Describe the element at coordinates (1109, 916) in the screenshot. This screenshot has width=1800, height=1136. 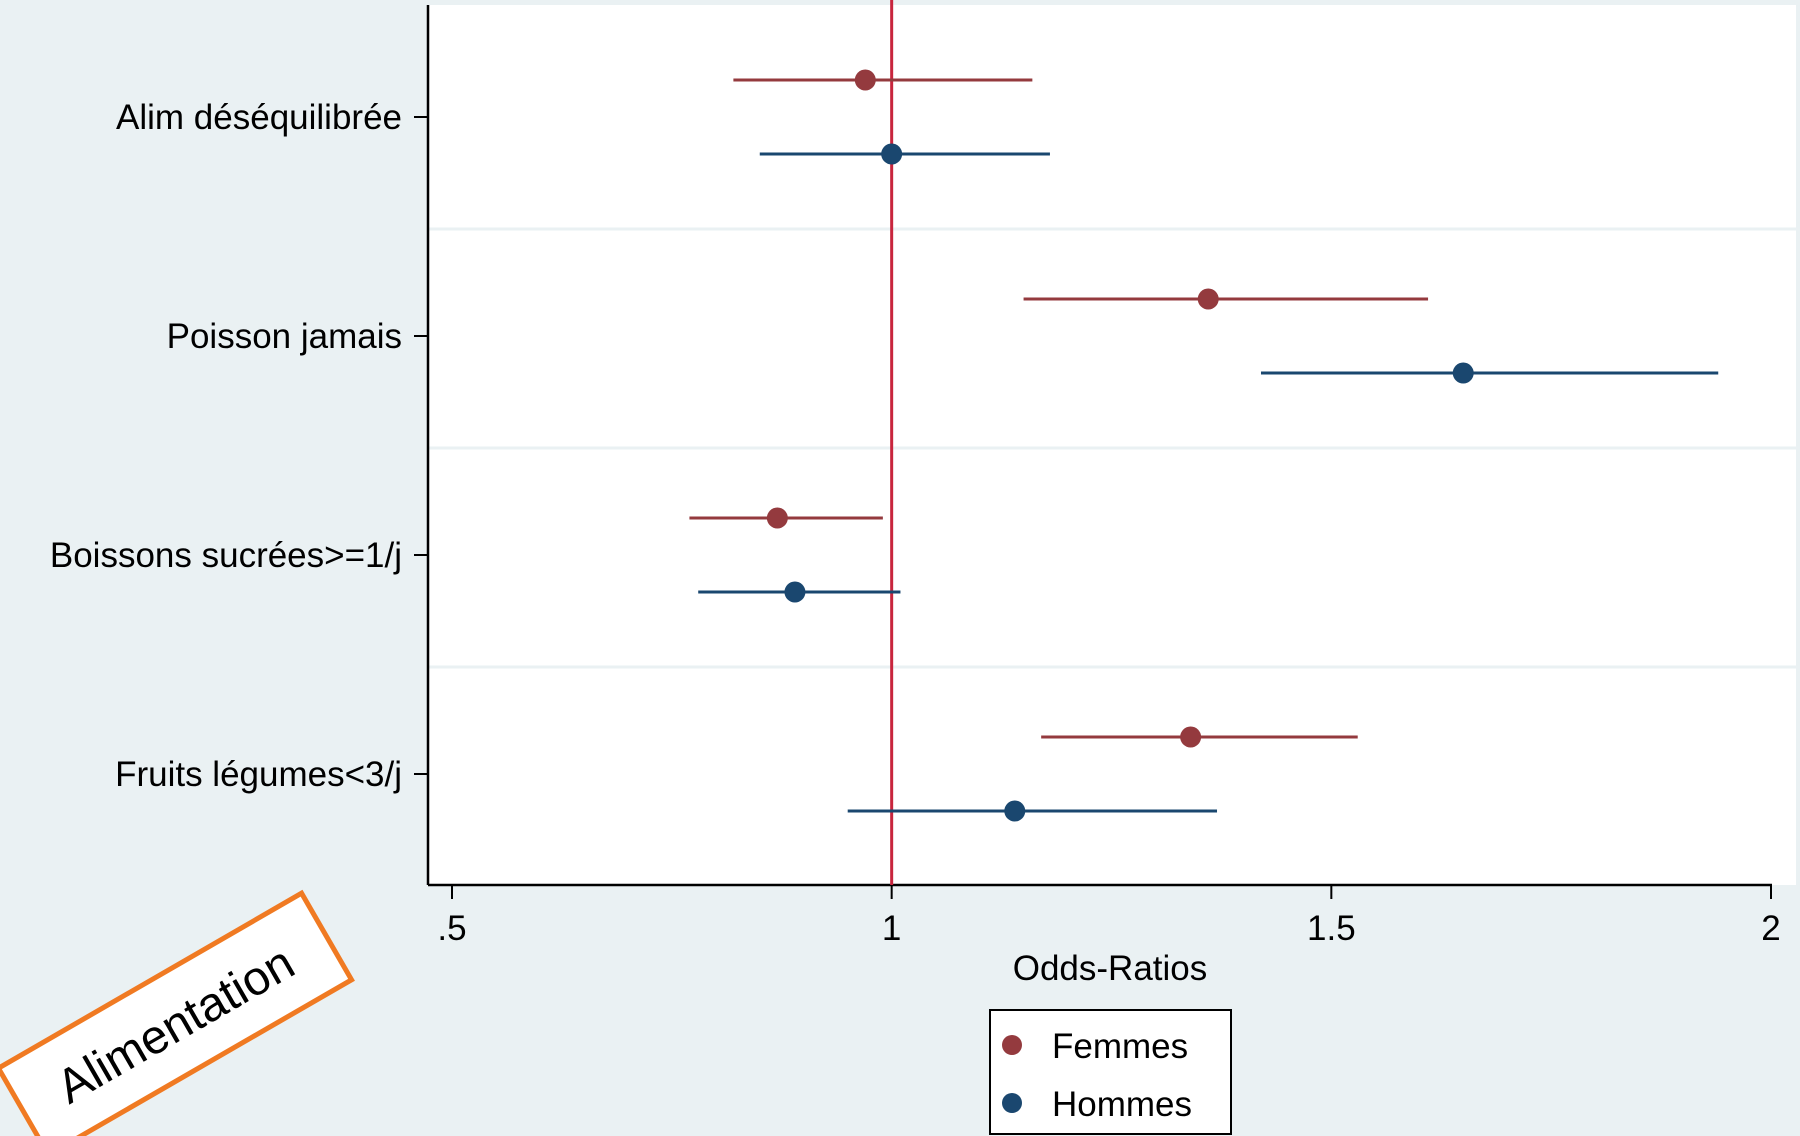
I see `x-axis-ticks: .5 1 1.5 2` at that location.